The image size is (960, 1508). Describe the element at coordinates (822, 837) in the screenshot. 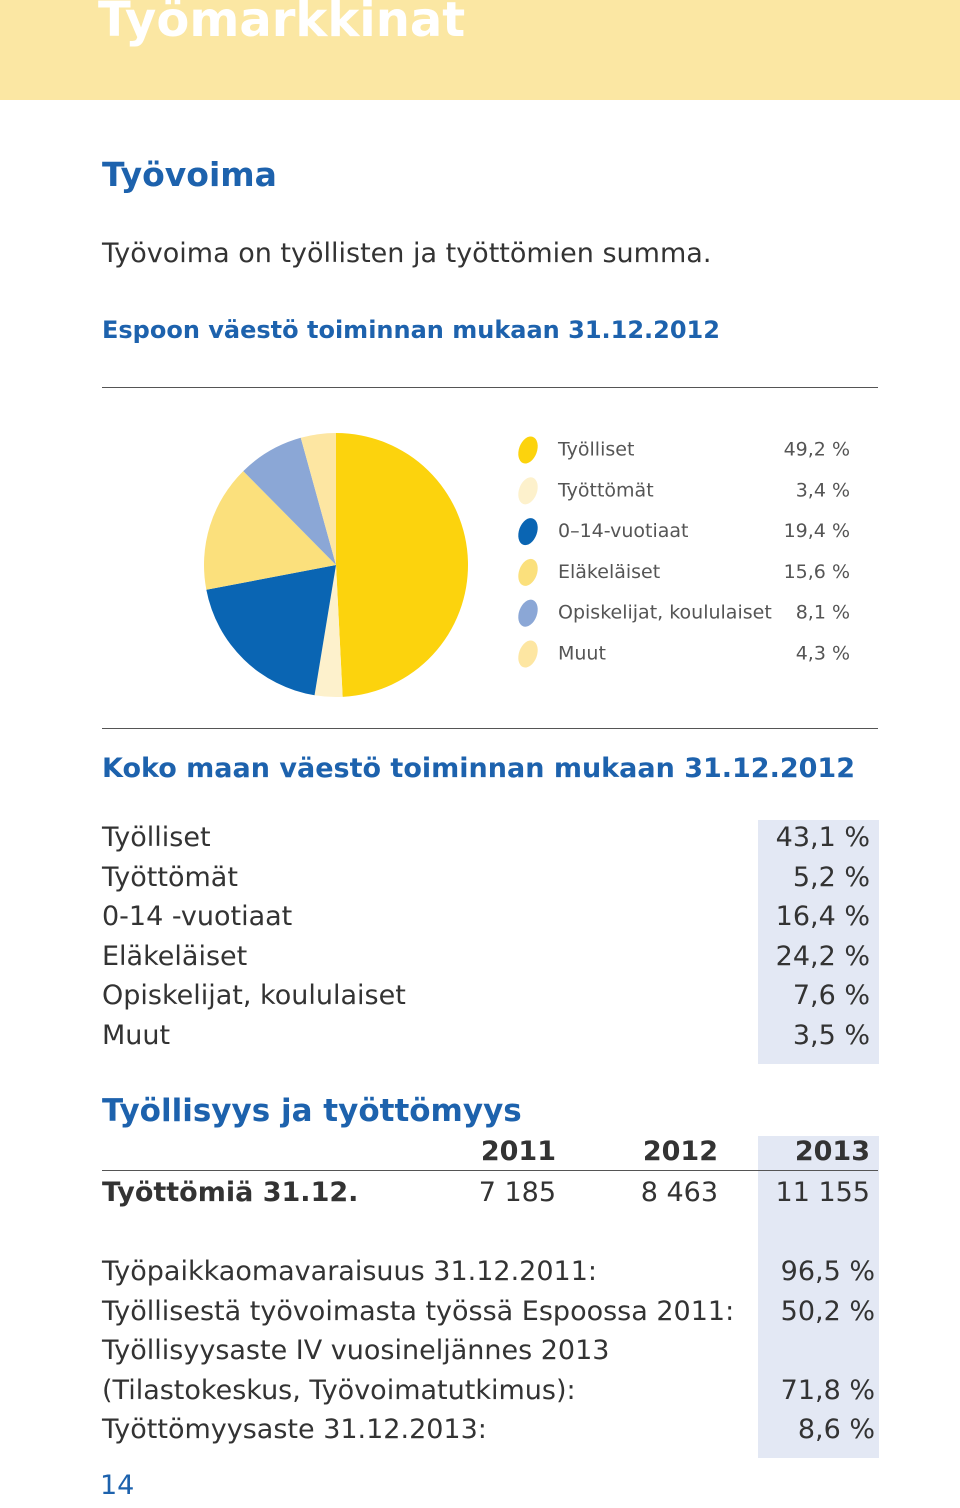

I see `row-value: 43,1 %` at that location.